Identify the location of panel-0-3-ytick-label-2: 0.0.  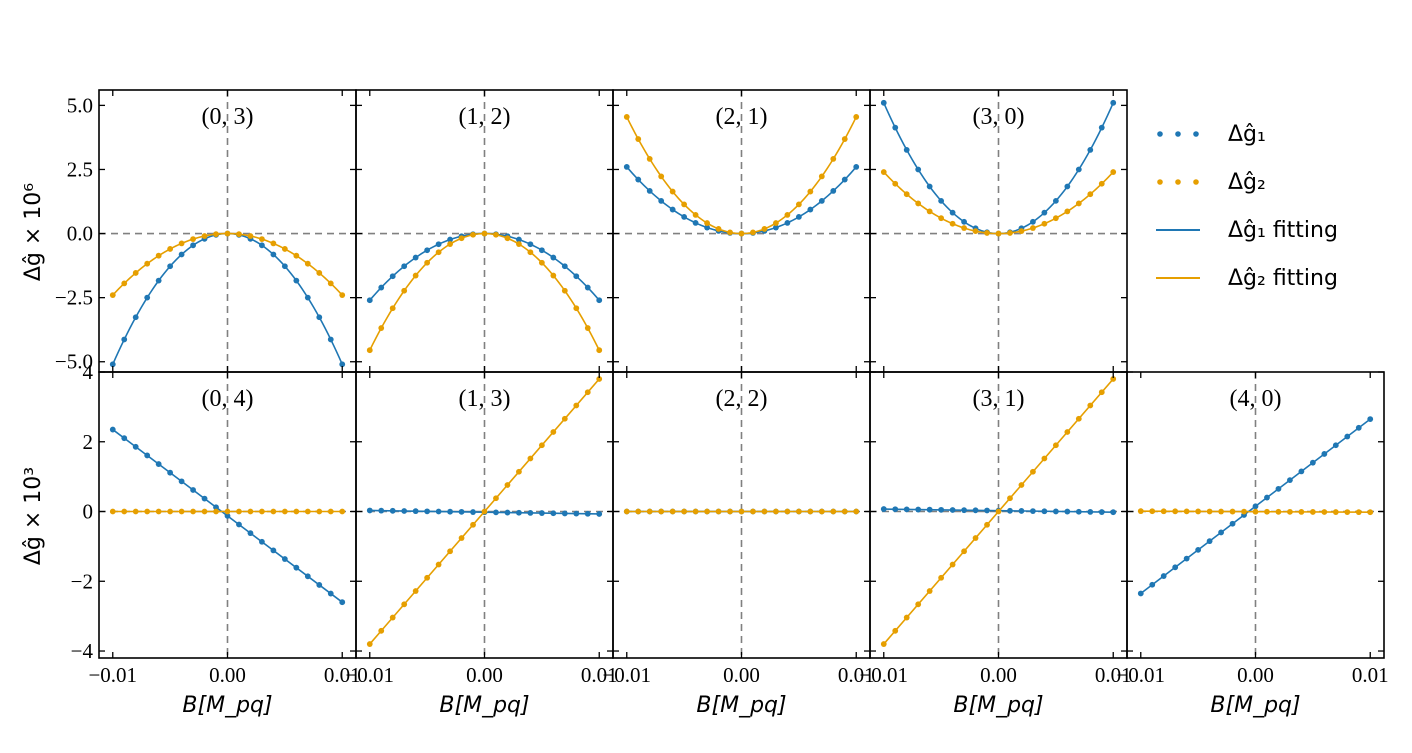
(80, 234).